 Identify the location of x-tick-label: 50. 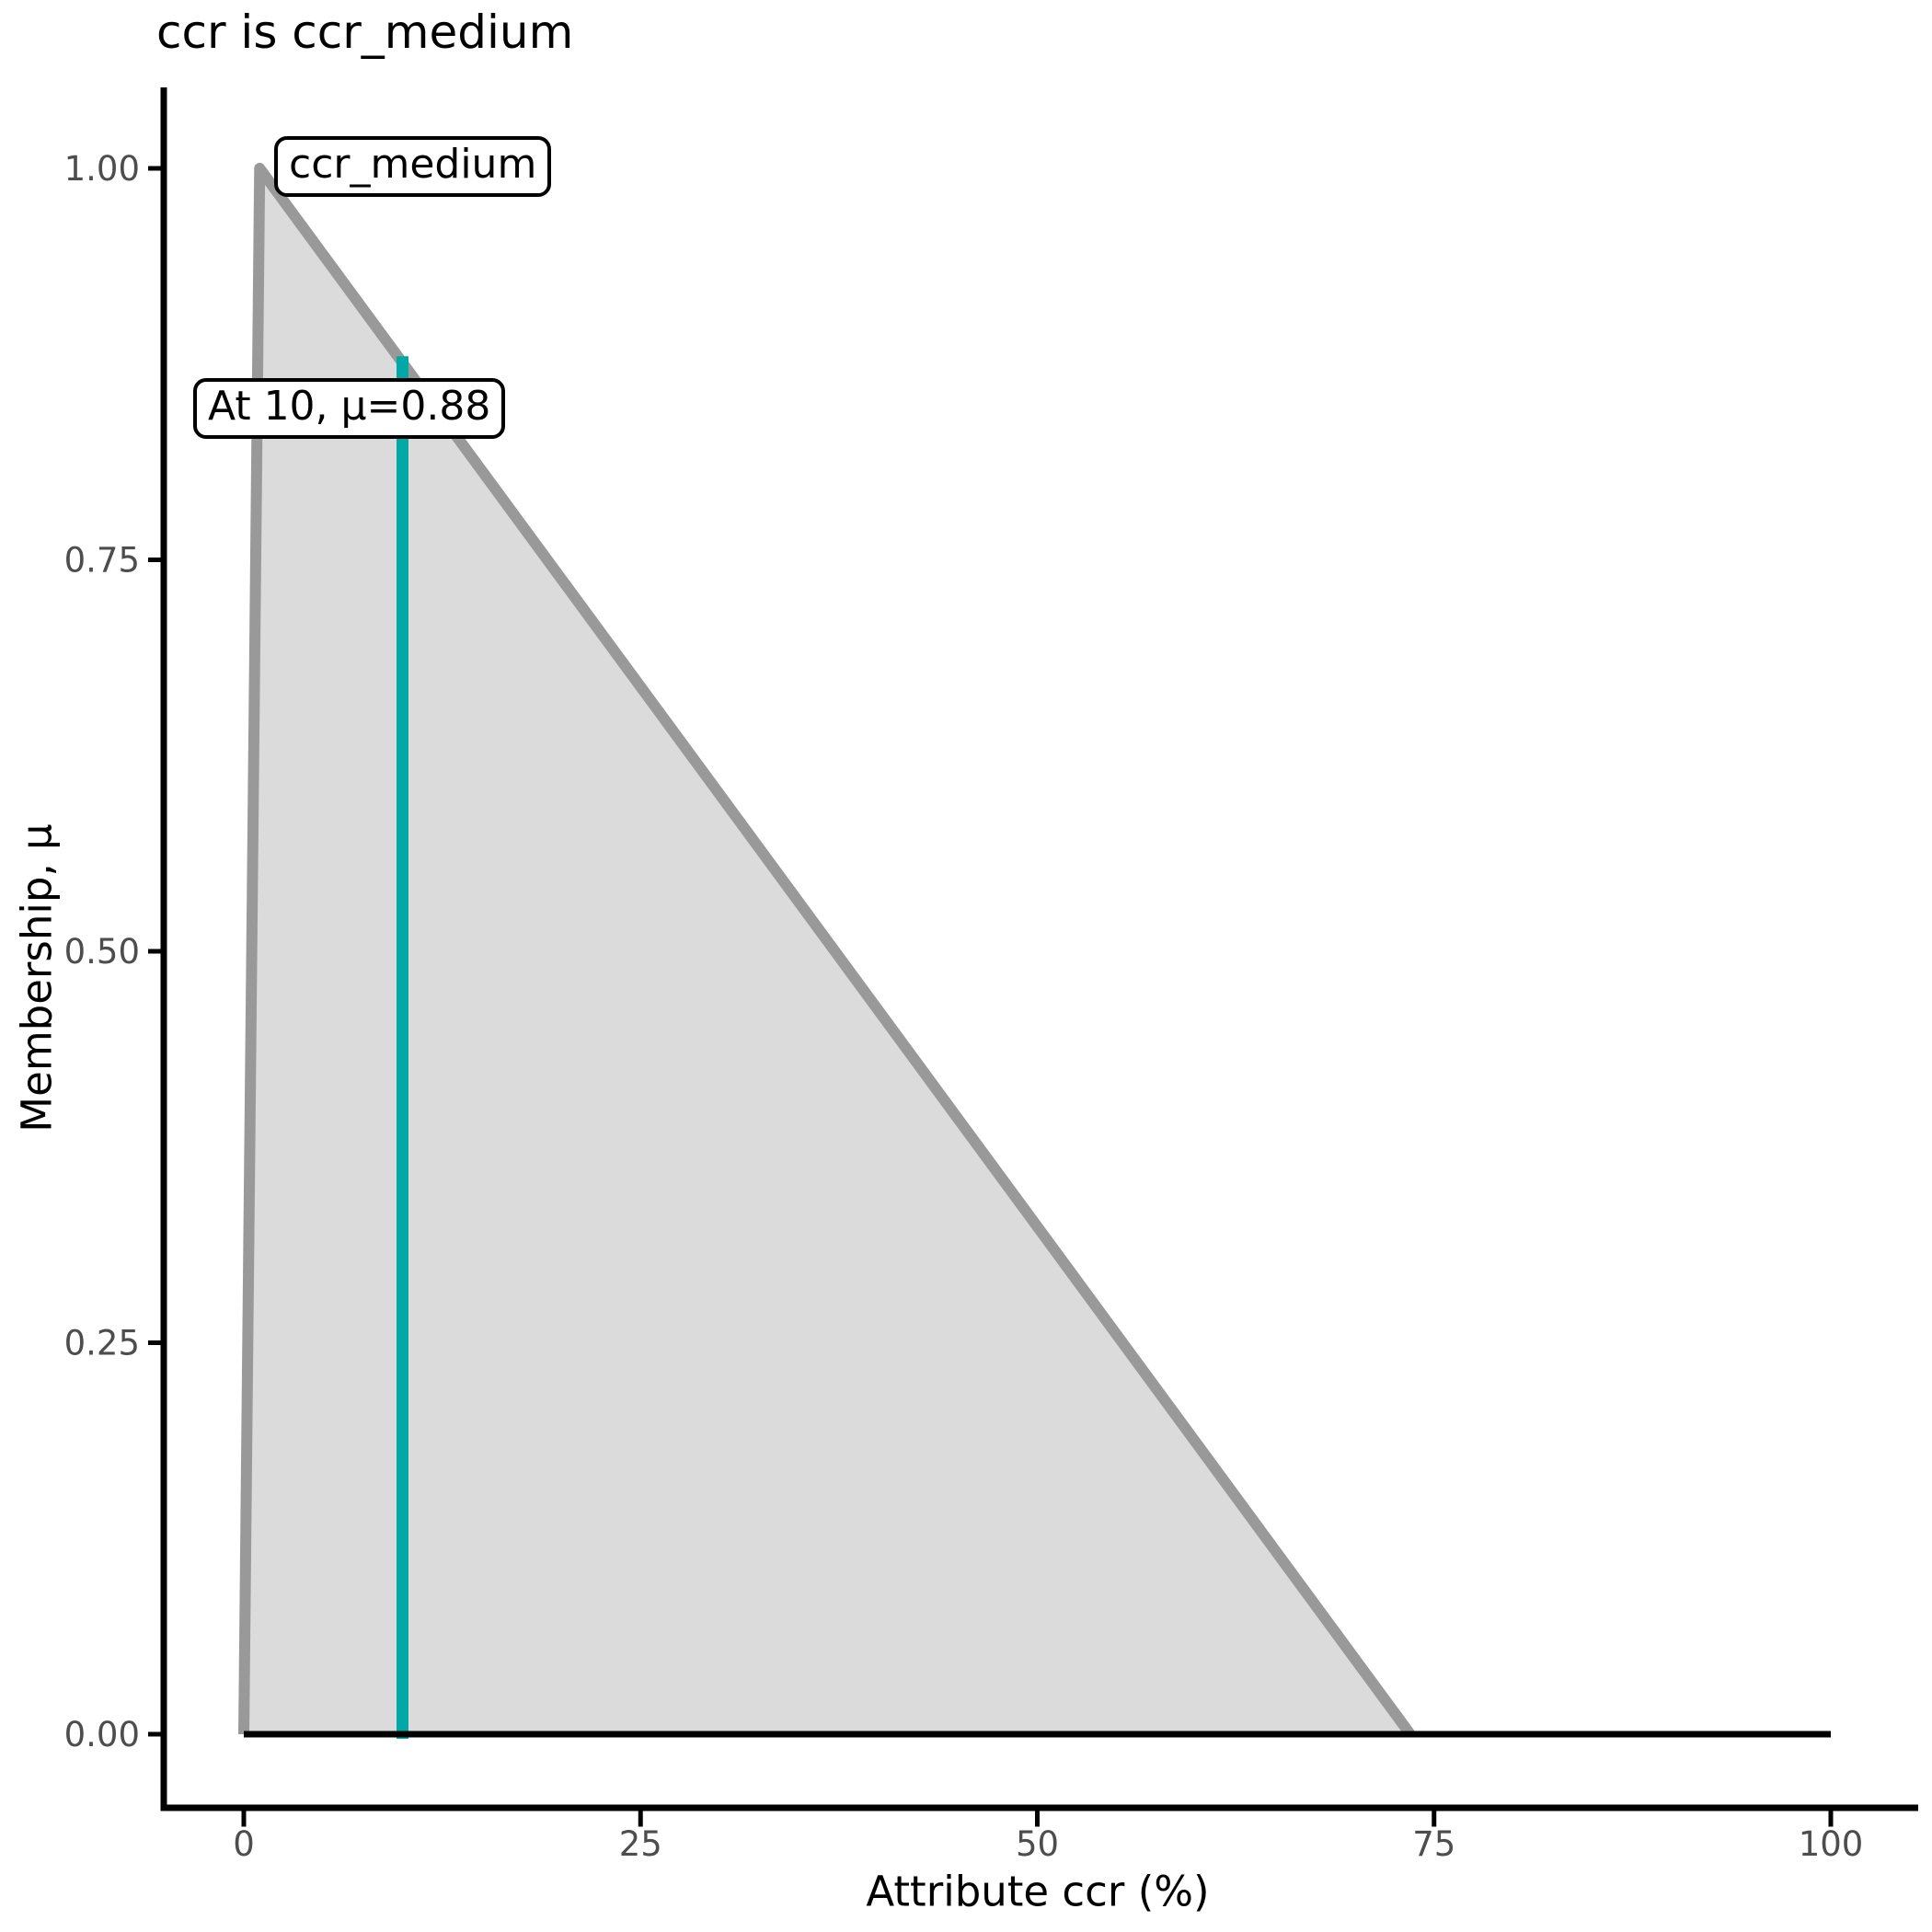
(1037, 1844).